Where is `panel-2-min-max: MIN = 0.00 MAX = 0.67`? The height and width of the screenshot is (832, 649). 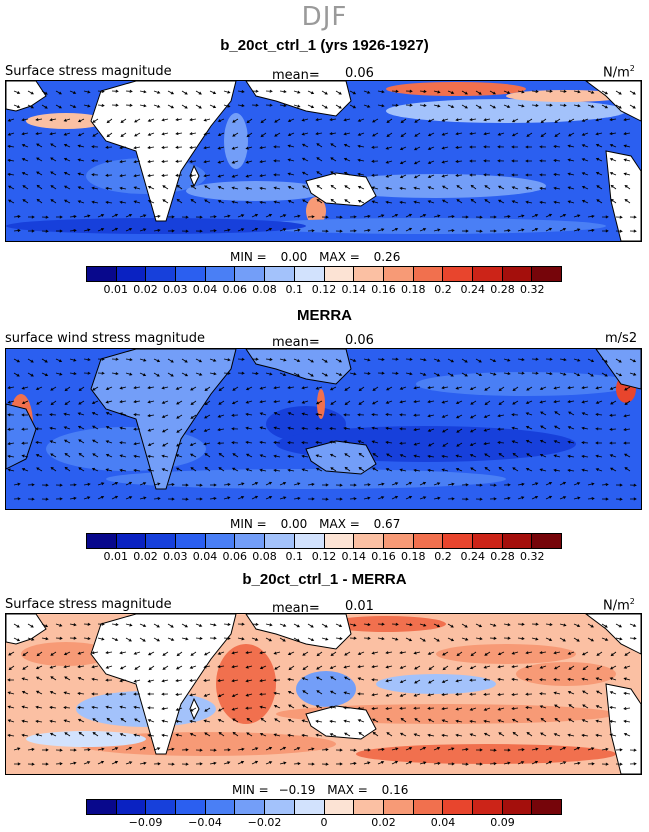
panel-2-min-max: MIN = 0.00 MAX = 0.67 is located at coordinates (315, 524).